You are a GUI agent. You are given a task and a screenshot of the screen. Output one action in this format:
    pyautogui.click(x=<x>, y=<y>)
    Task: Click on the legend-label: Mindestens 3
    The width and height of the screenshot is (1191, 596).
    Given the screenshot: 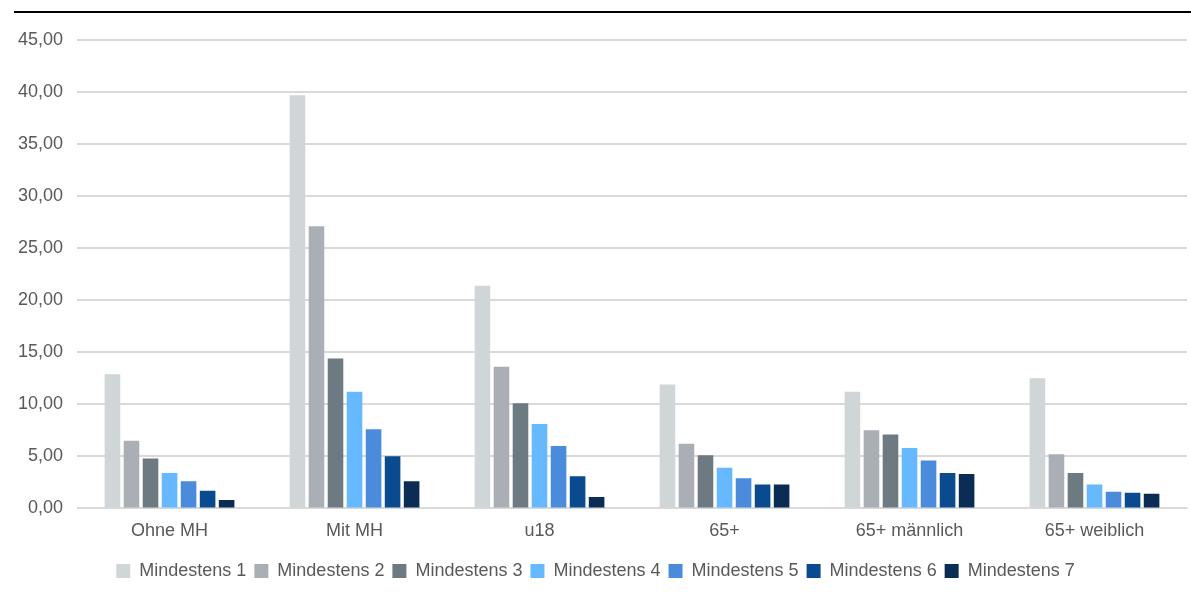 What is the action you would take?
    pyautogui.click(x=469, y=569)
    